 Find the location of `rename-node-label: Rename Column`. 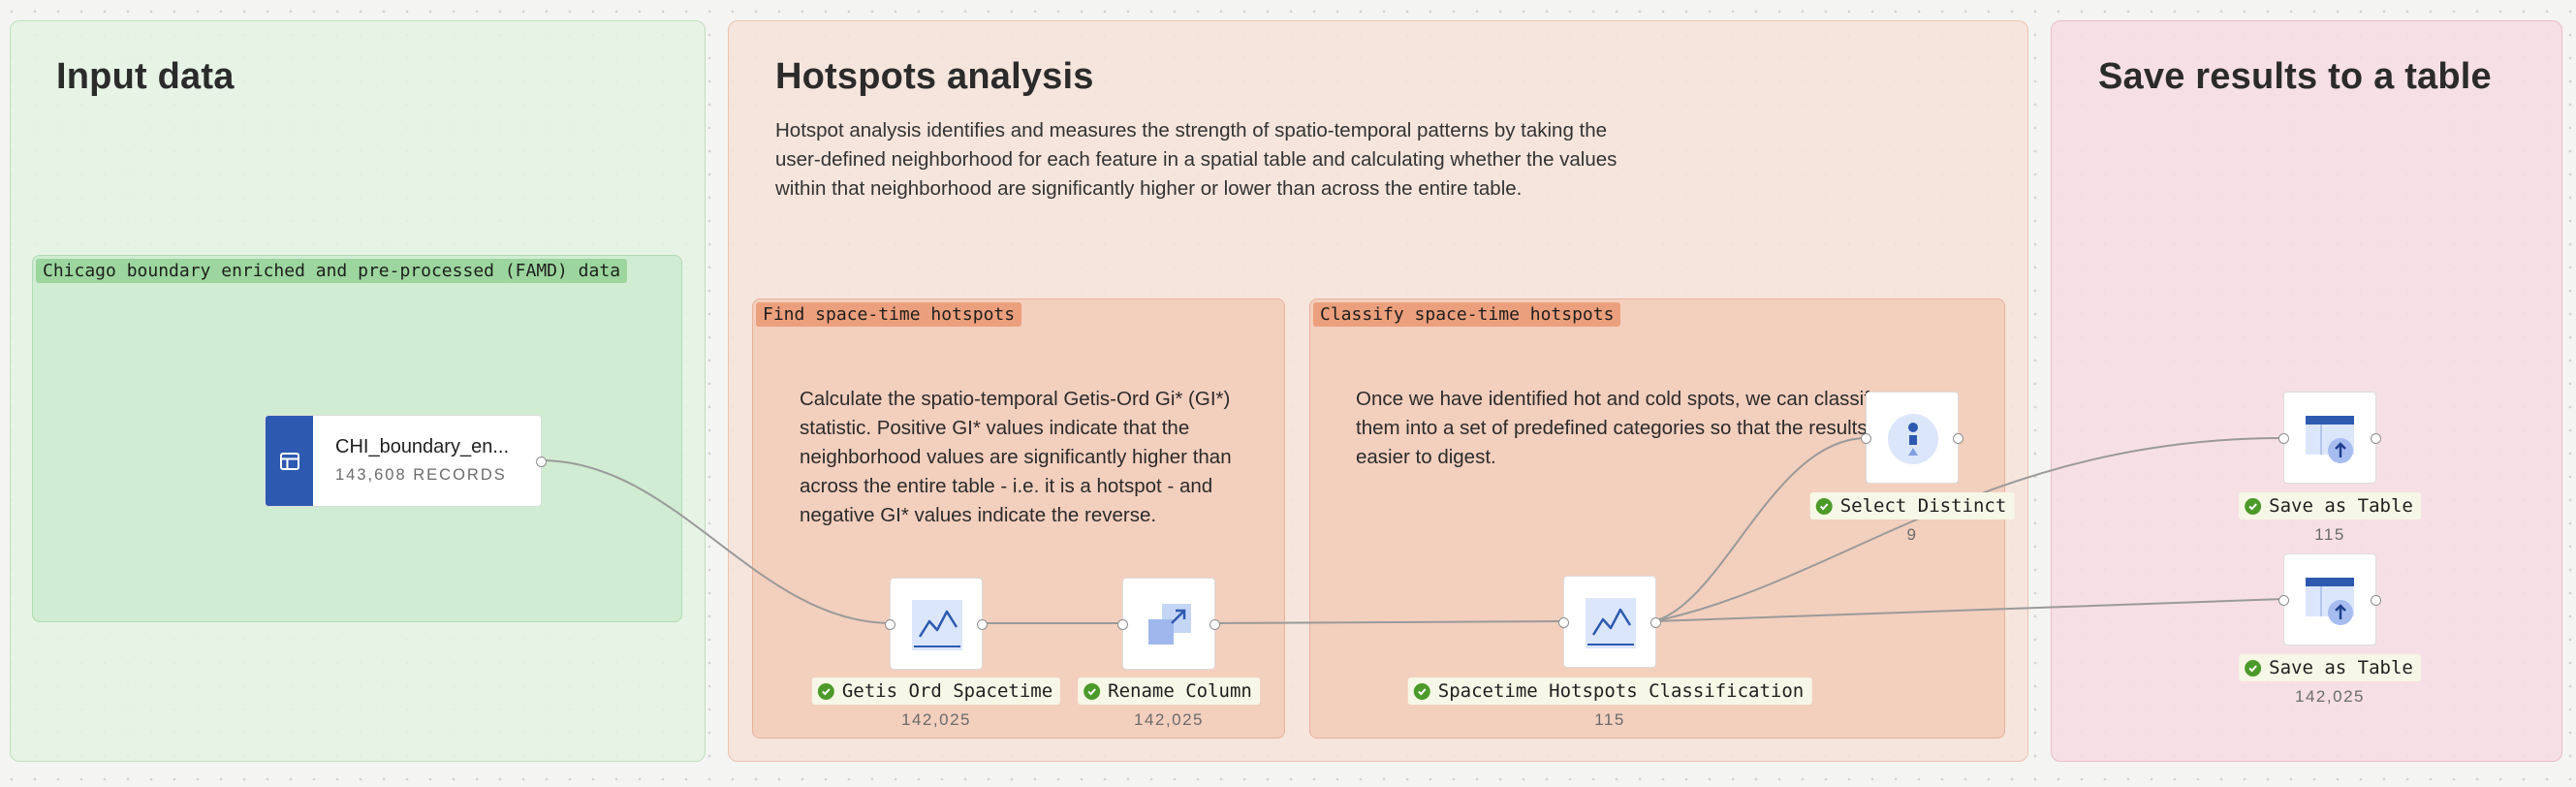

rename-node-label: Rename Column is located at coordinates (1169, 691).